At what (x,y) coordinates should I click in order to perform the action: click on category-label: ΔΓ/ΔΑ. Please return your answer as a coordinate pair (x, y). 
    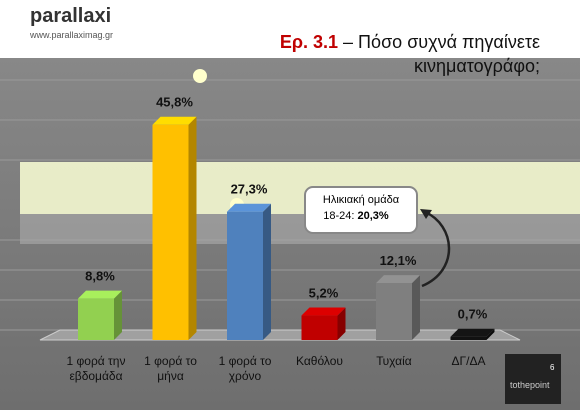
    Looking at the image, I should click on (468, 361).